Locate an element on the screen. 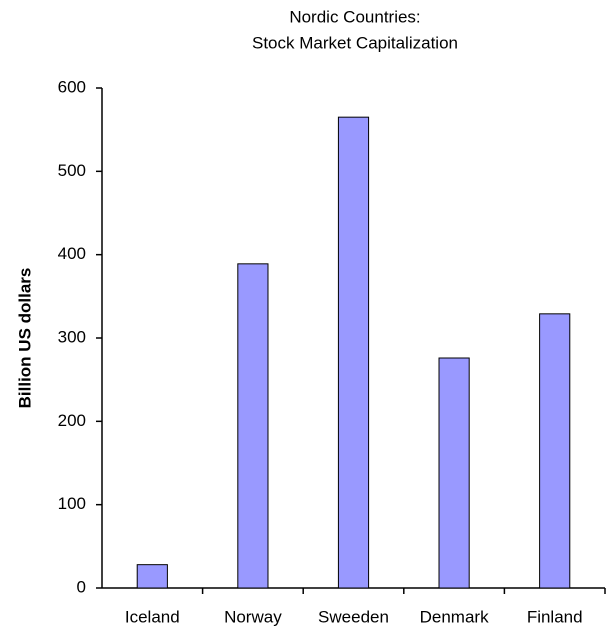 This screenshot has width=610, height=634. y-tick-label: 100 is located at coordinates (72, 503).